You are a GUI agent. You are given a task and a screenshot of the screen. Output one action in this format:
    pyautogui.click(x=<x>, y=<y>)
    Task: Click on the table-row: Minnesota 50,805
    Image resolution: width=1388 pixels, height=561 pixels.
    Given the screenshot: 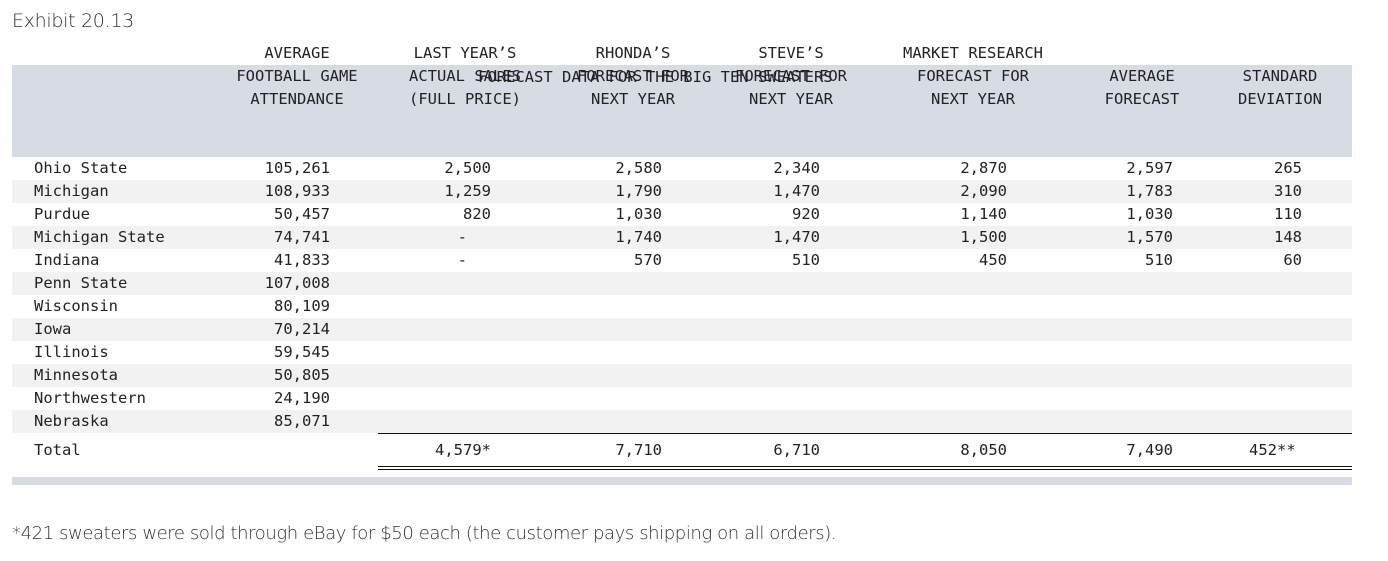 What is the action you would take?
    pyautogui.click(x=682, y=375)
    